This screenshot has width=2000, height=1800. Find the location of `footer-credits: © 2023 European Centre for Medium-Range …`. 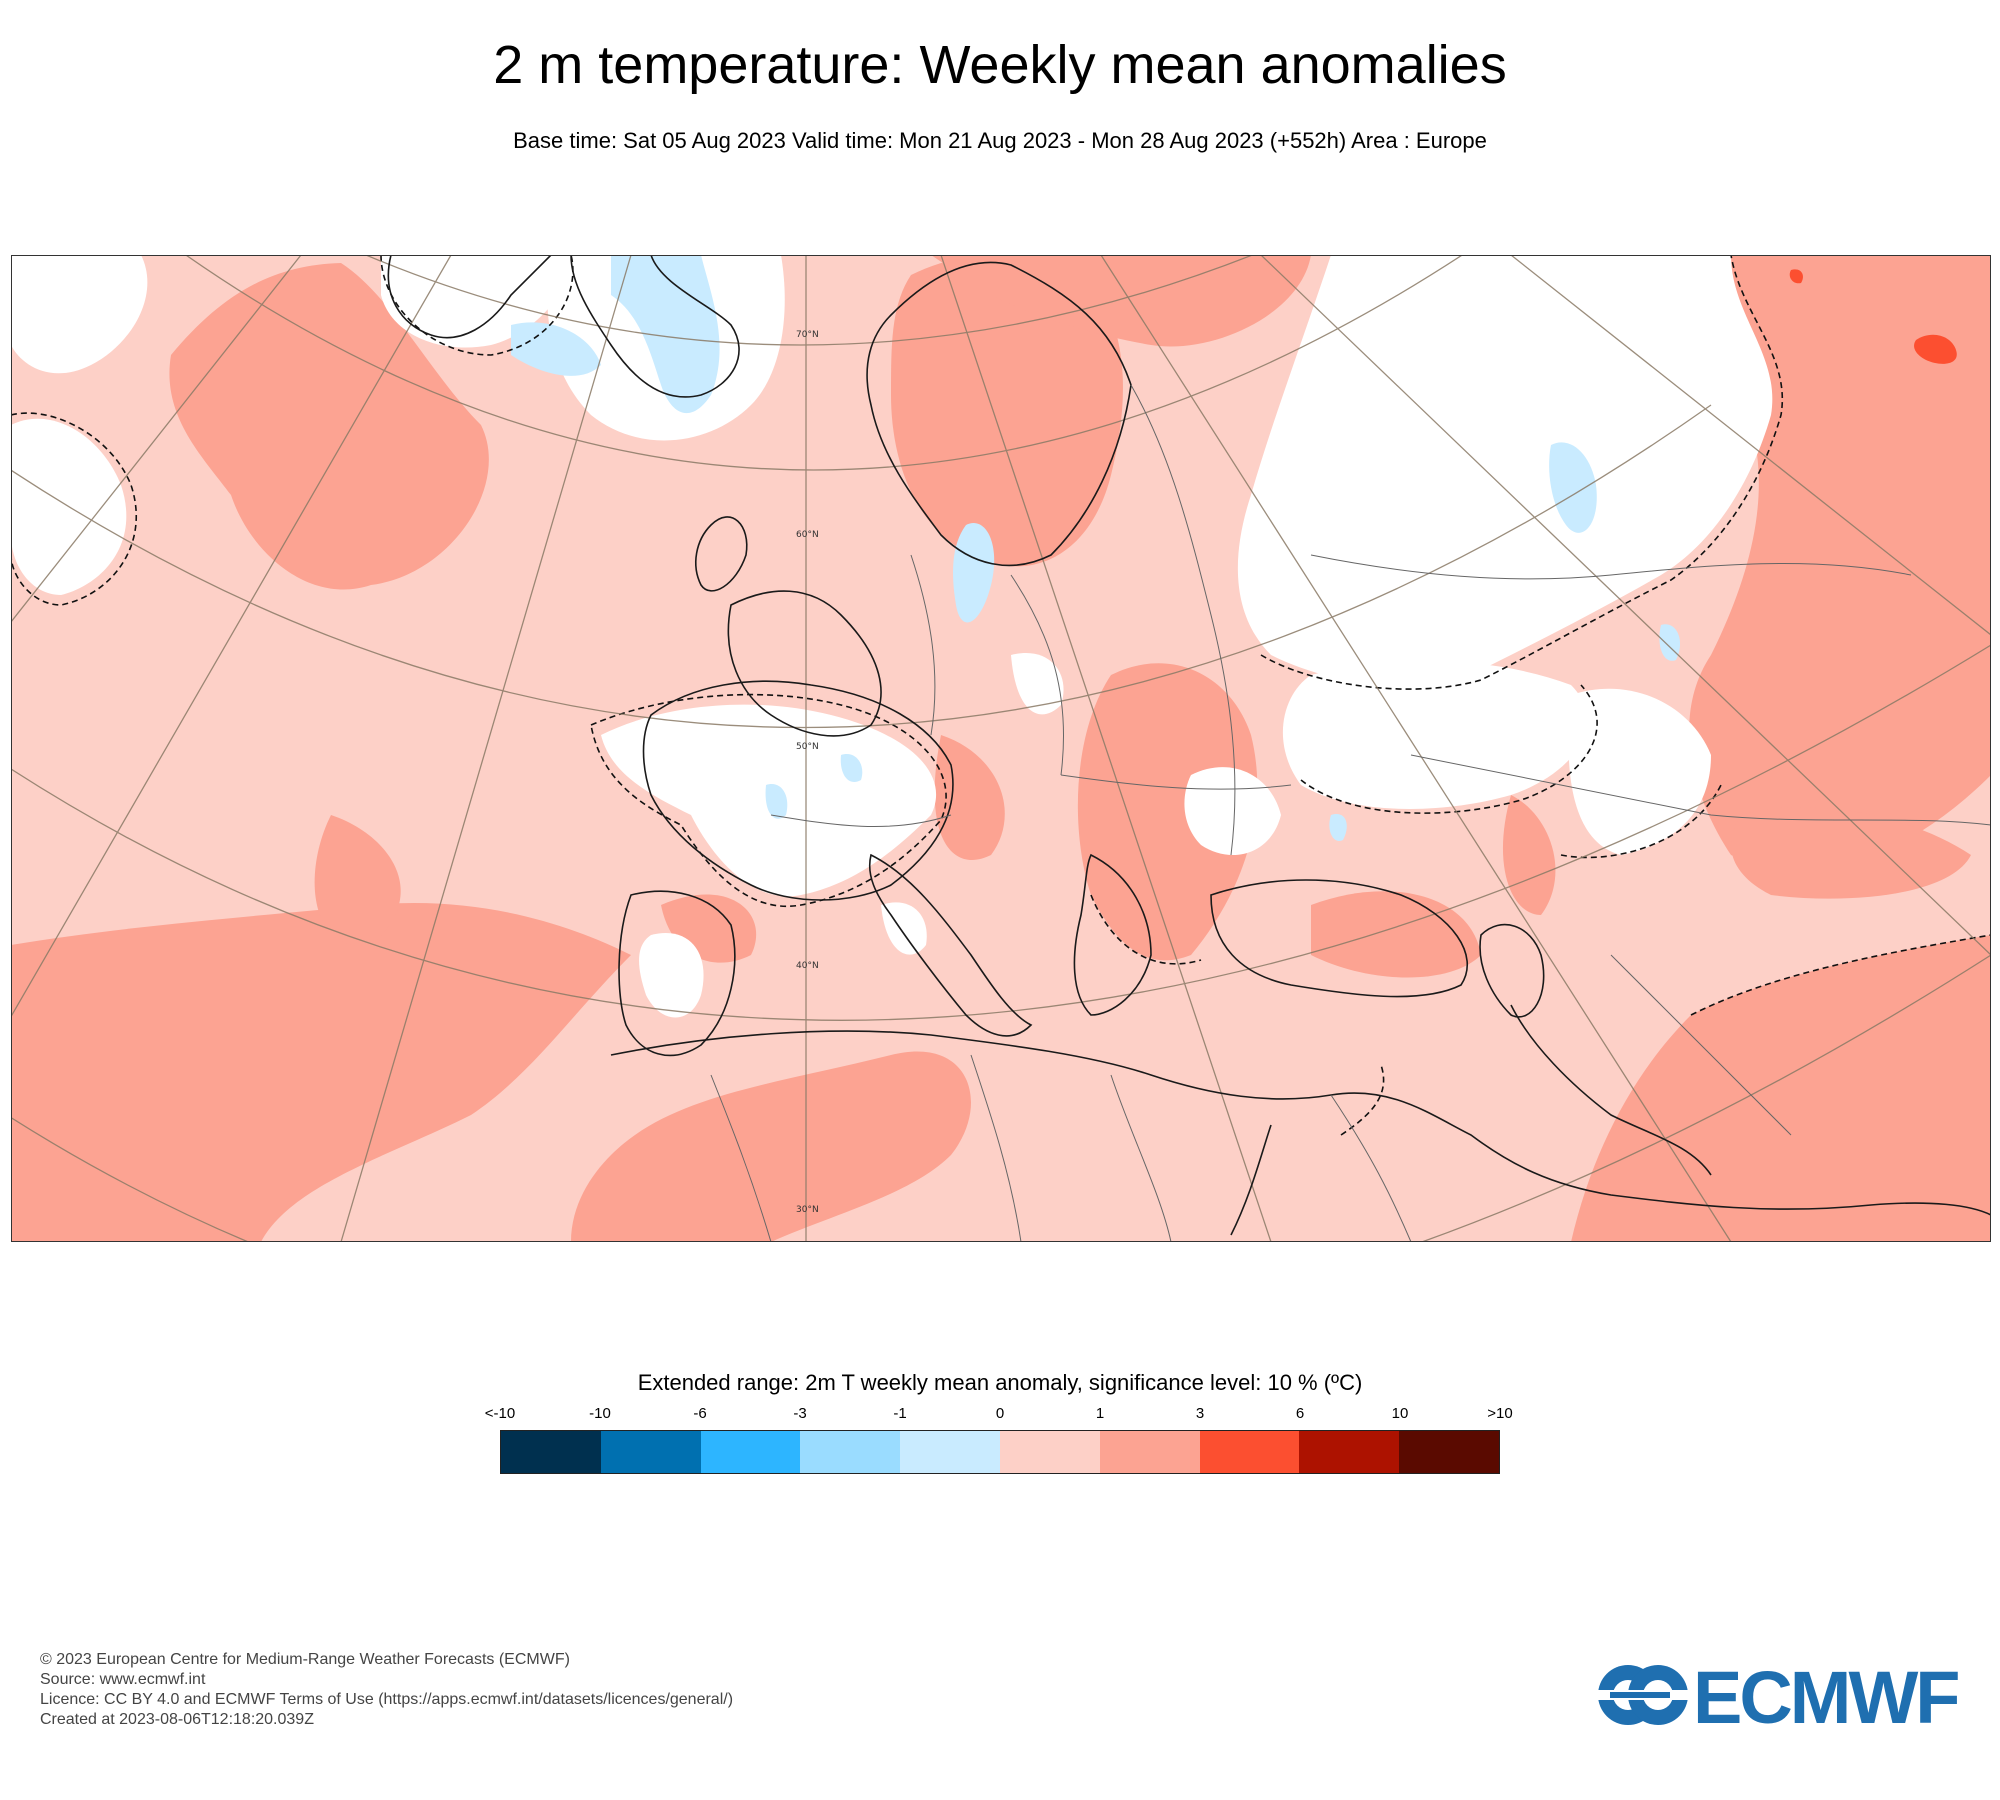

footer-credits: © 2023 European Centre for Medium-Range … is located at coordinates (386, 1690).